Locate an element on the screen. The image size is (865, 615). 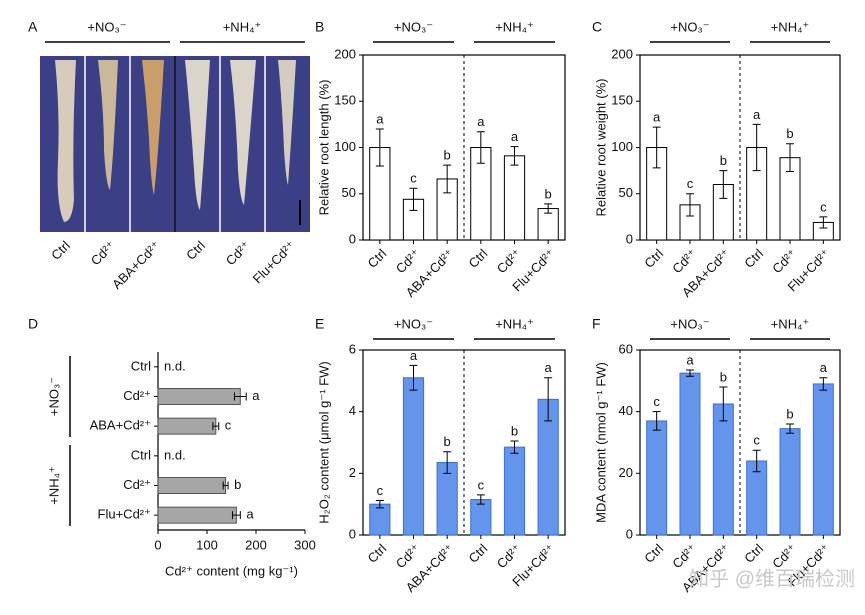
x-tick-label: 0 is located at coordinates (157, 544).